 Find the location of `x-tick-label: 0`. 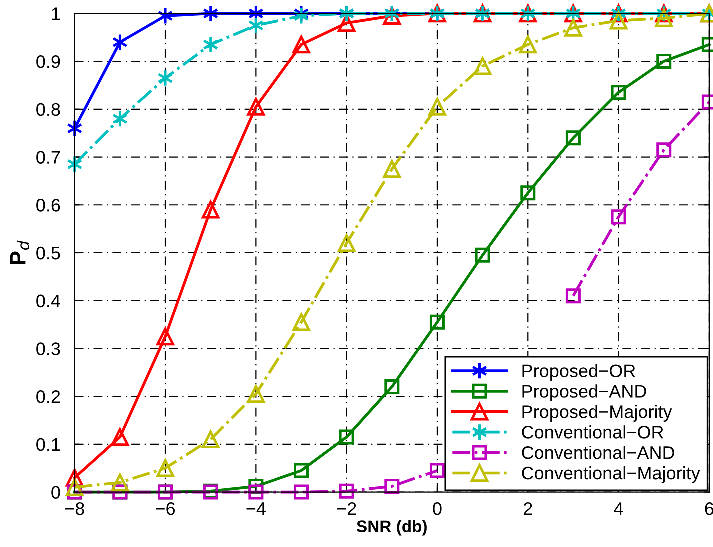

x-tick-label: 0 is located at coordinates (437, 509).